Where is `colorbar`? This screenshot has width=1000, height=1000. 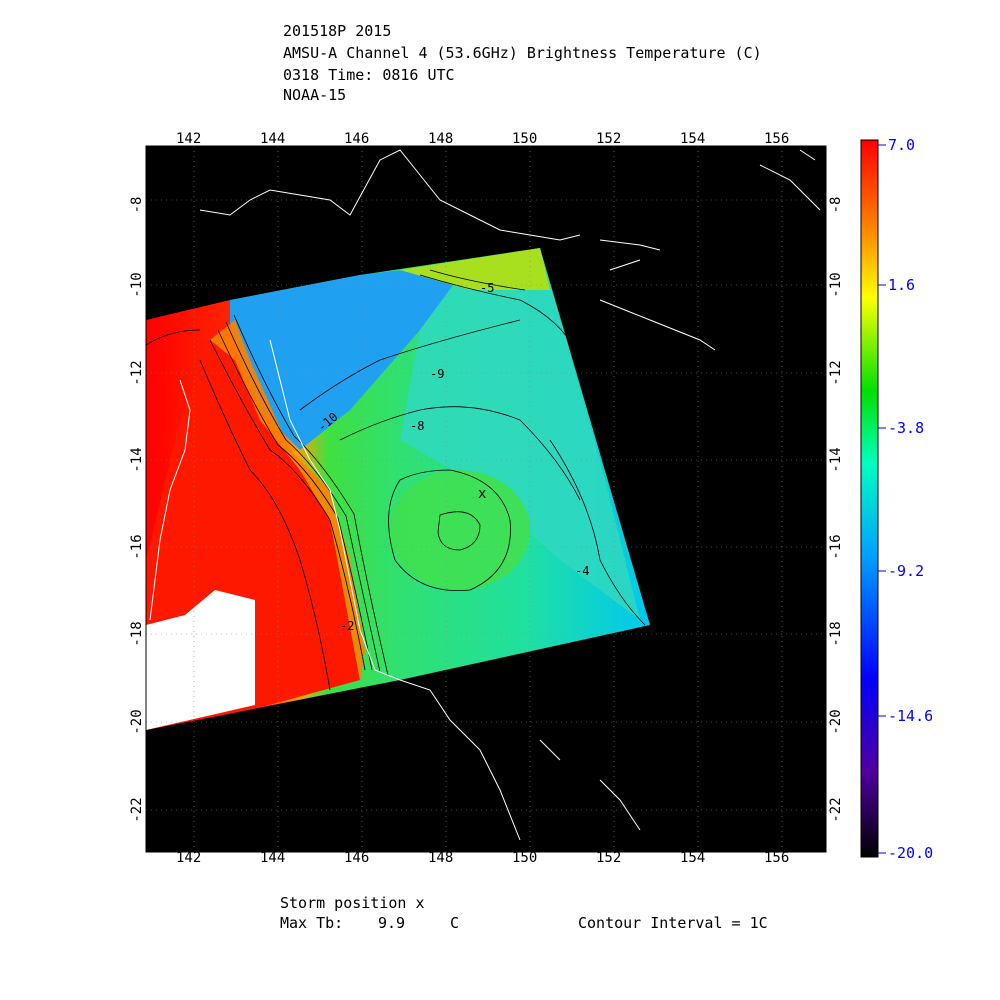
colorbar is located at coordinates (869, 498).